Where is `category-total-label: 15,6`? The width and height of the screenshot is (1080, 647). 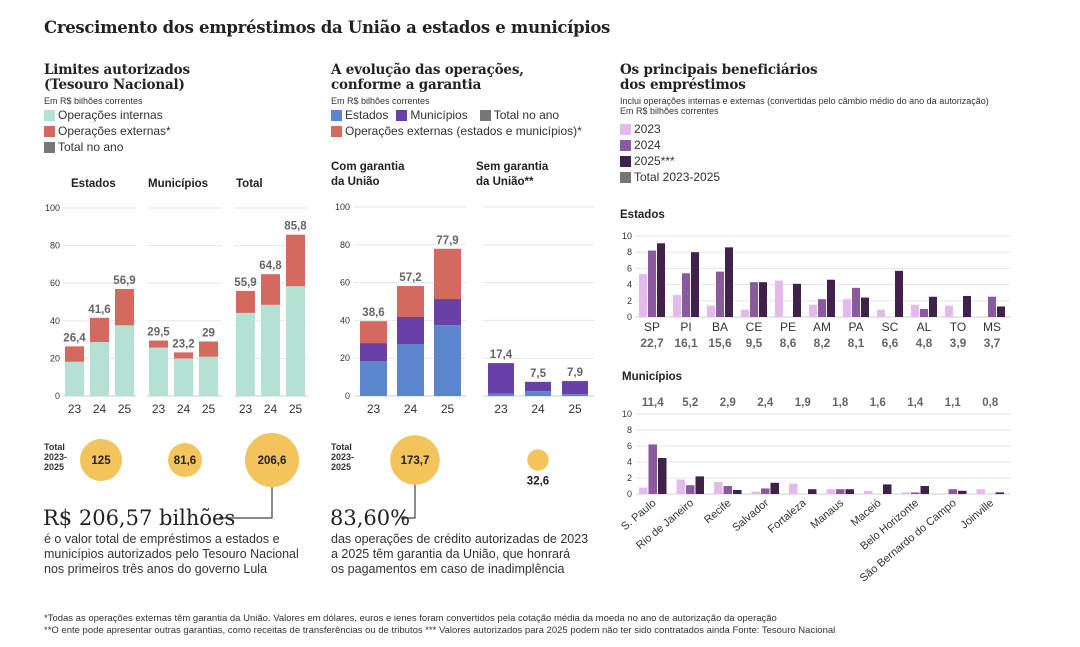
category-total-label: 15,6 is located at coordinates (720, 343).